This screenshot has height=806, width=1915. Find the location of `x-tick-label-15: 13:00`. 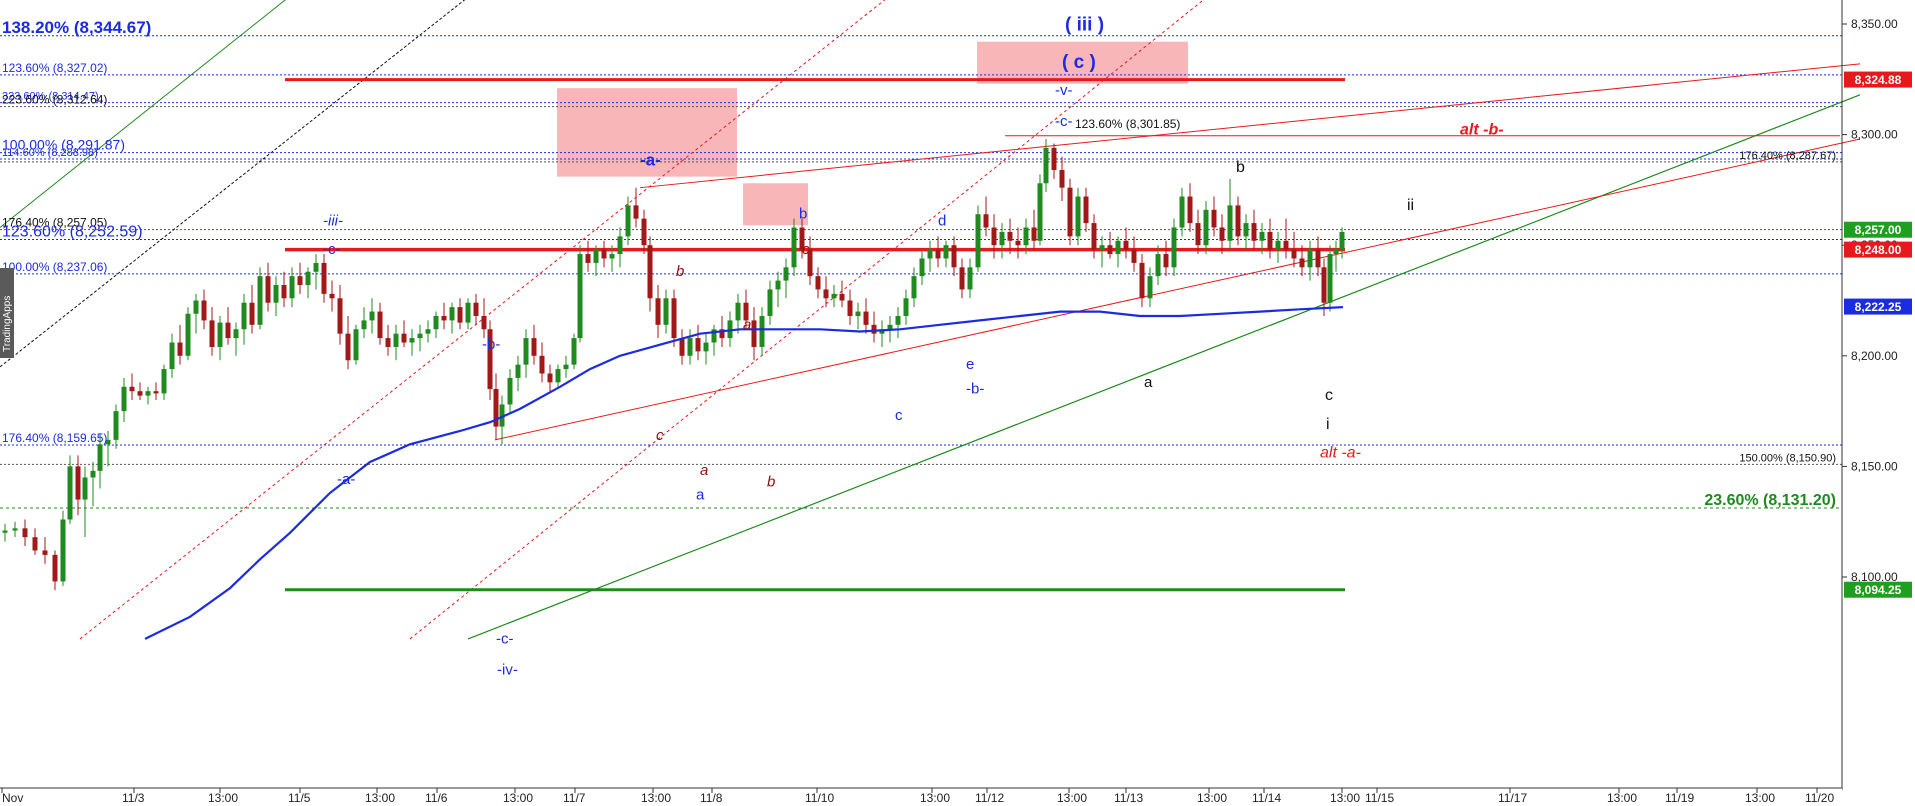

x-tick-label-15: 13:00 is located at coordinates (1212, 798).